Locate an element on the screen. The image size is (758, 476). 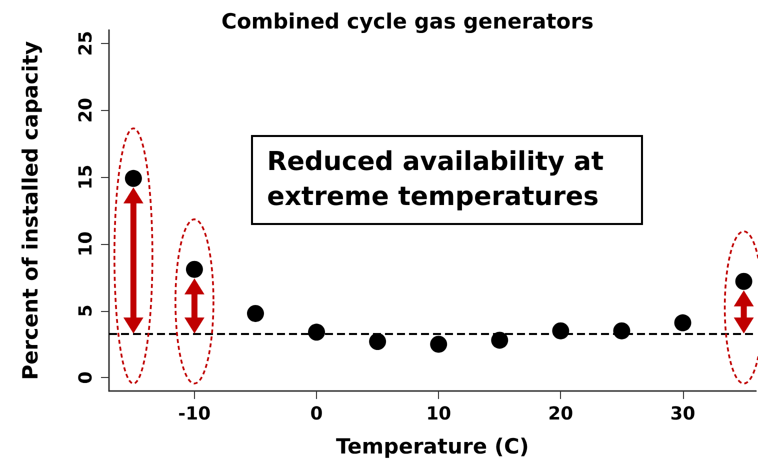
x-tick-label: 0 is located at coordinates (316, 414).